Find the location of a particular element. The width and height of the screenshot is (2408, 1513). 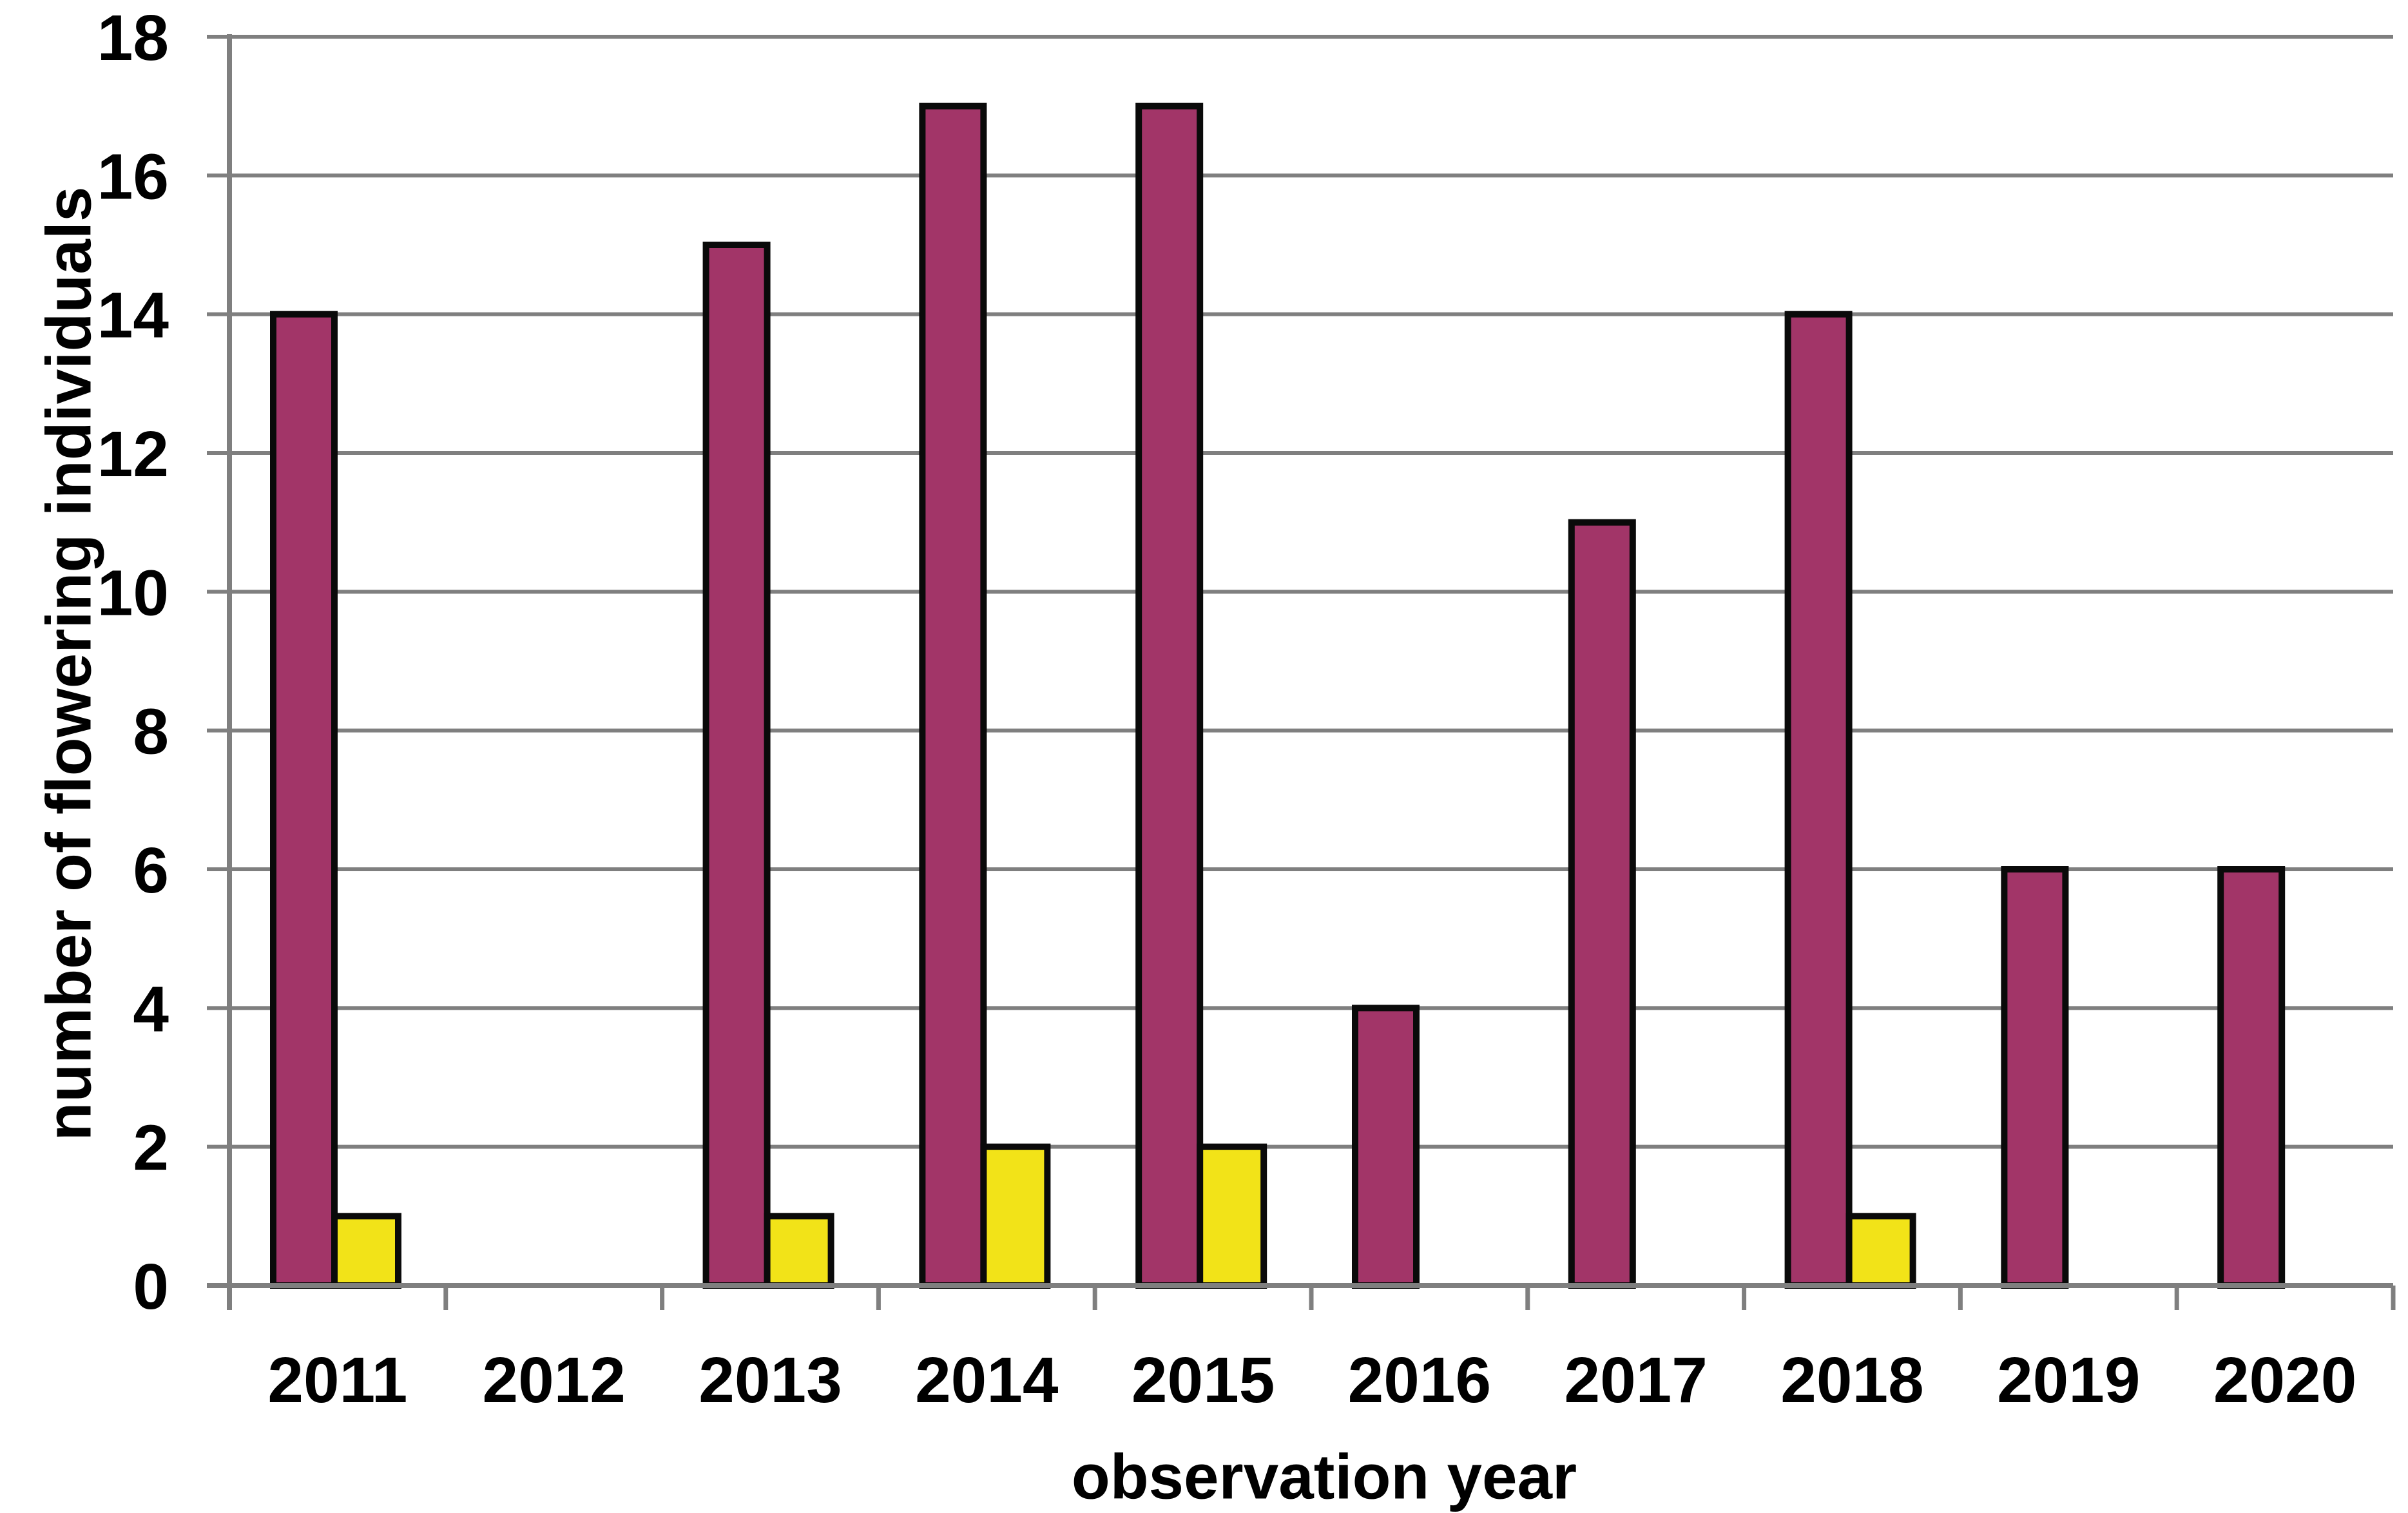

bar-magenta-2017 is located at coordinates (1602, 904).